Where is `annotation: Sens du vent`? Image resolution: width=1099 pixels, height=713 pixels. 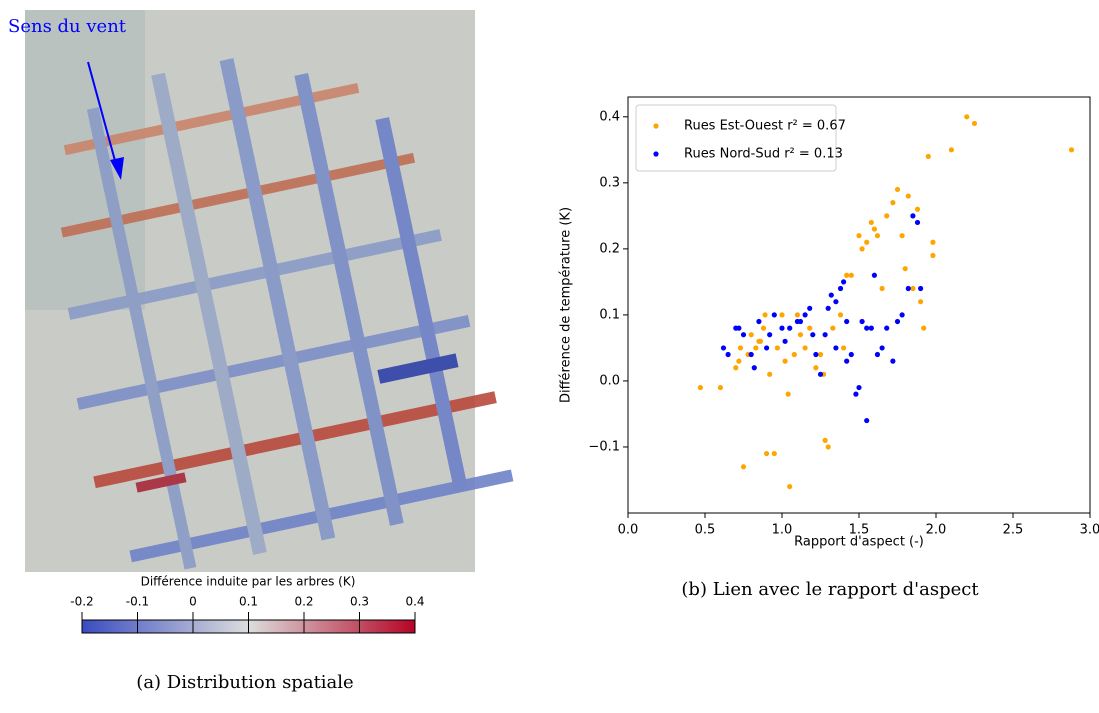
annotation: Sens du vent is located at coordinates (67, 26).